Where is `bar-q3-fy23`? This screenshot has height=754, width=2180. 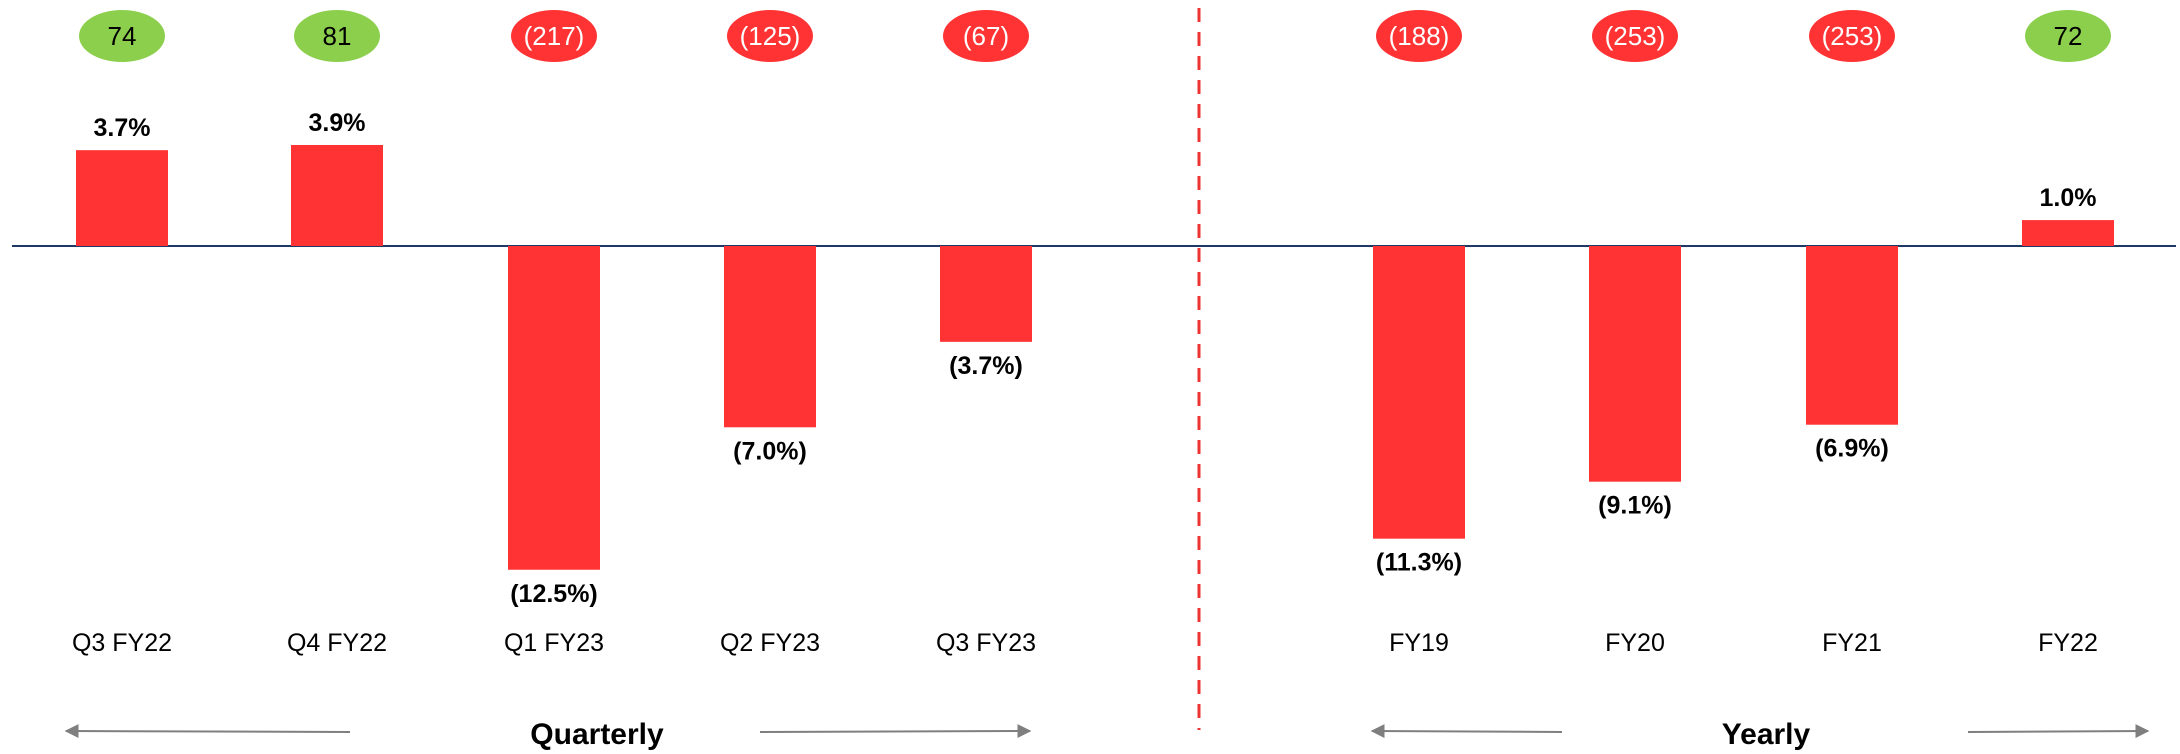 bar-q3-fy23 is located at coordinates (986, 294).